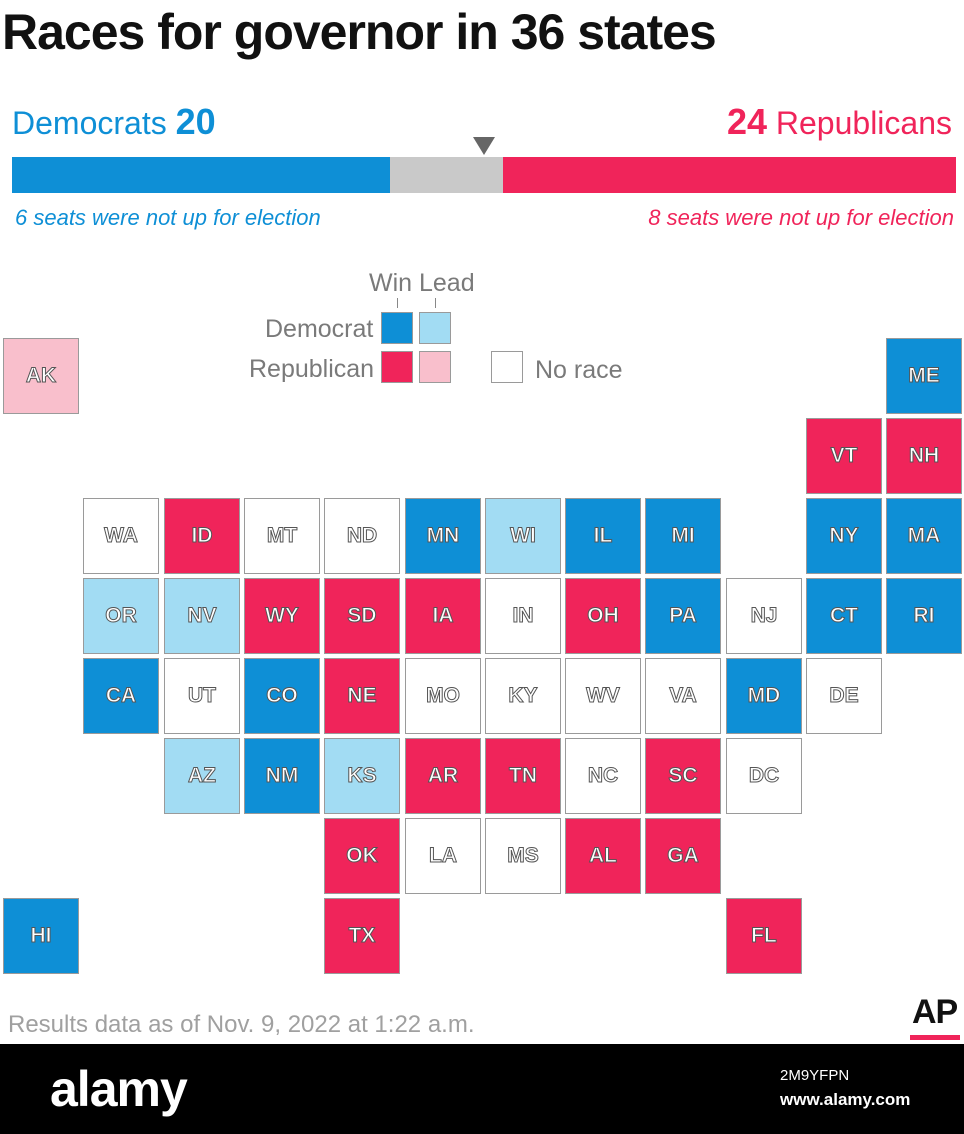 The height and width of the screenshot is (1134, 964). What do you see at coordinates (397, 367) in the screenshot?
I see `legend-rep-win-swatch` at bounding box center [397, 367].